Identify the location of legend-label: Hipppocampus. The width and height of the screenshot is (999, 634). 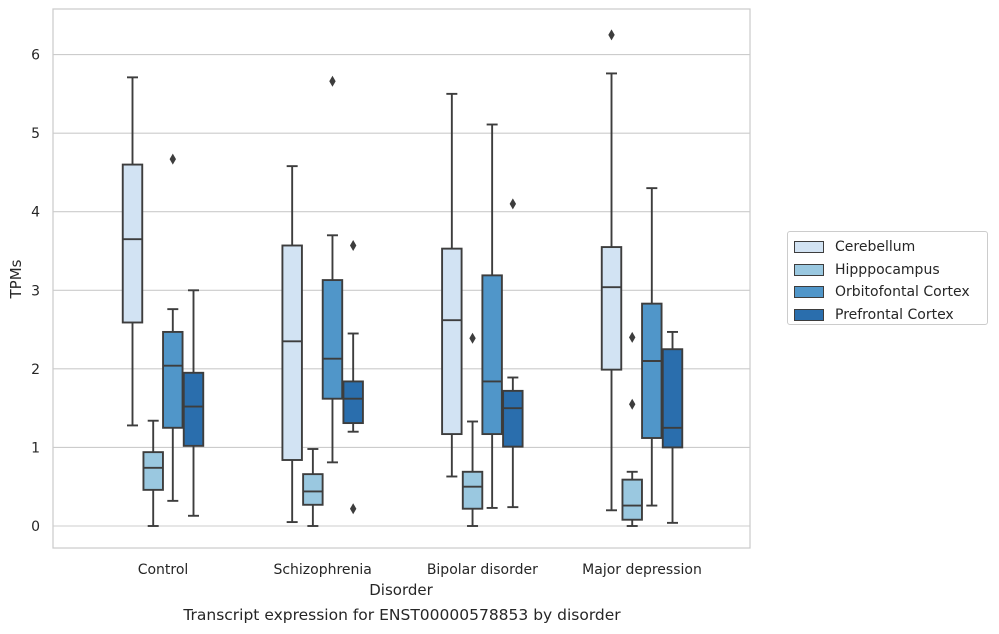
(887, 269).